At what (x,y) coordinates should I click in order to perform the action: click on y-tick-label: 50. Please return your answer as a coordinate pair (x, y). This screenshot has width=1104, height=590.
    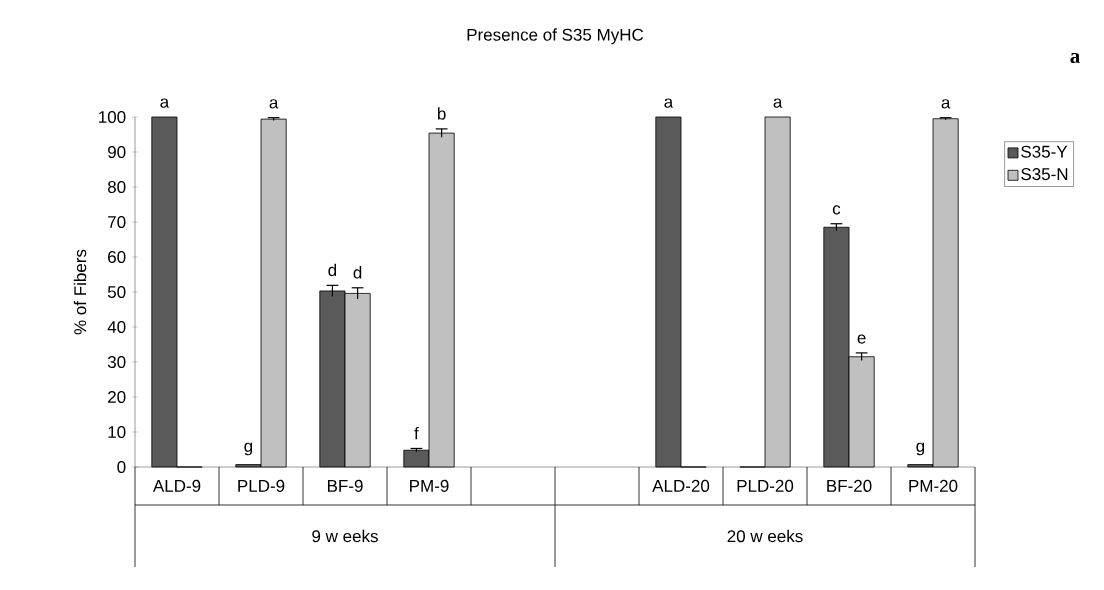
    Looking at the image, I should click on (116, 292).